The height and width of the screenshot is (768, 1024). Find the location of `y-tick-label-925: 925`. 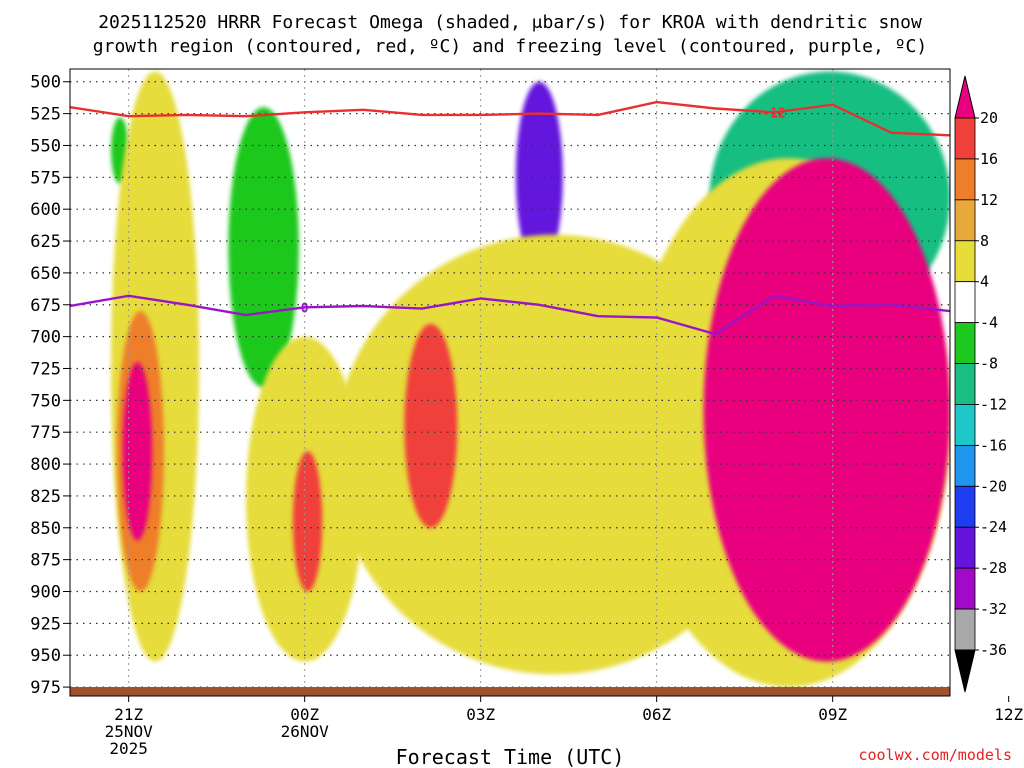

y-tick-label-925: 925 is located at coordinates (45, 624).